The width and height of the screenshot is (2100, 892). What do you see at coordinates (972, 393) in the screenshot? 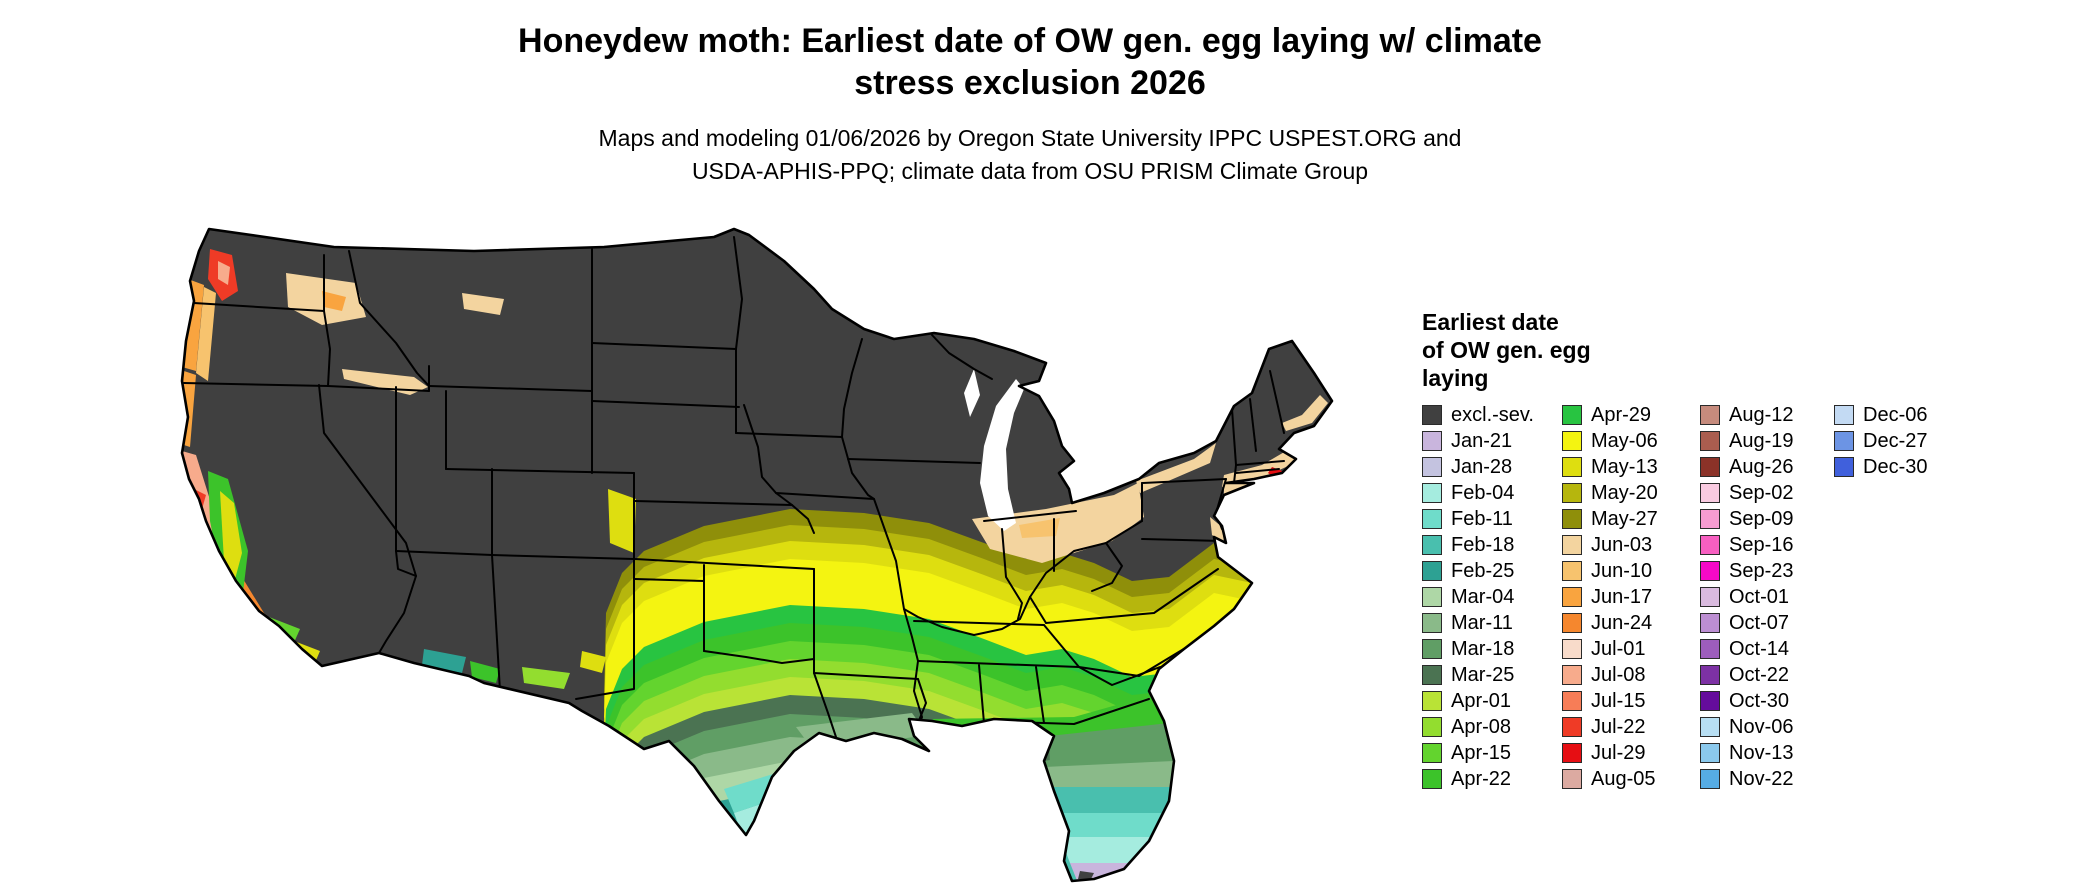
I see `green-bay` at bounding box center [972, 393].